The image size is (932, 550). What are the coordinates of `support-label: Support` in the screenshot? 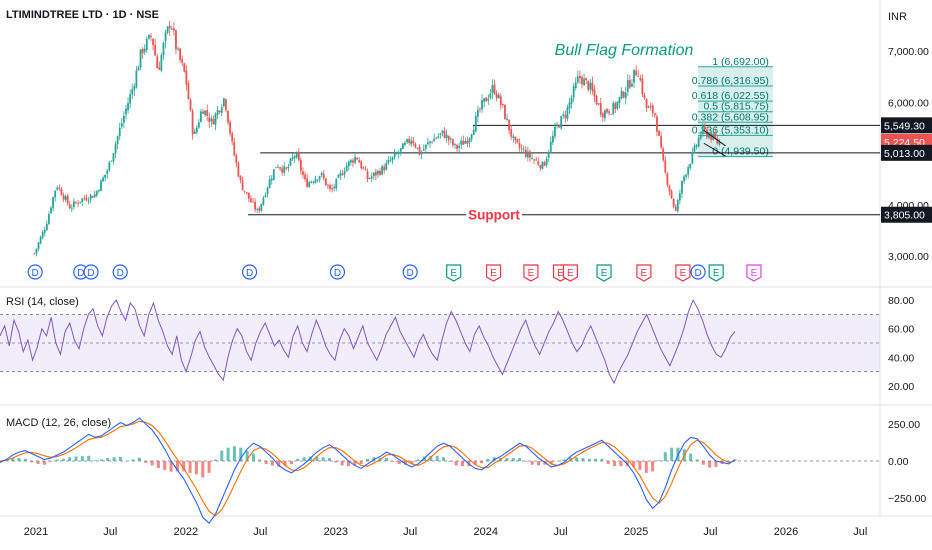 It's located at (494, 215).